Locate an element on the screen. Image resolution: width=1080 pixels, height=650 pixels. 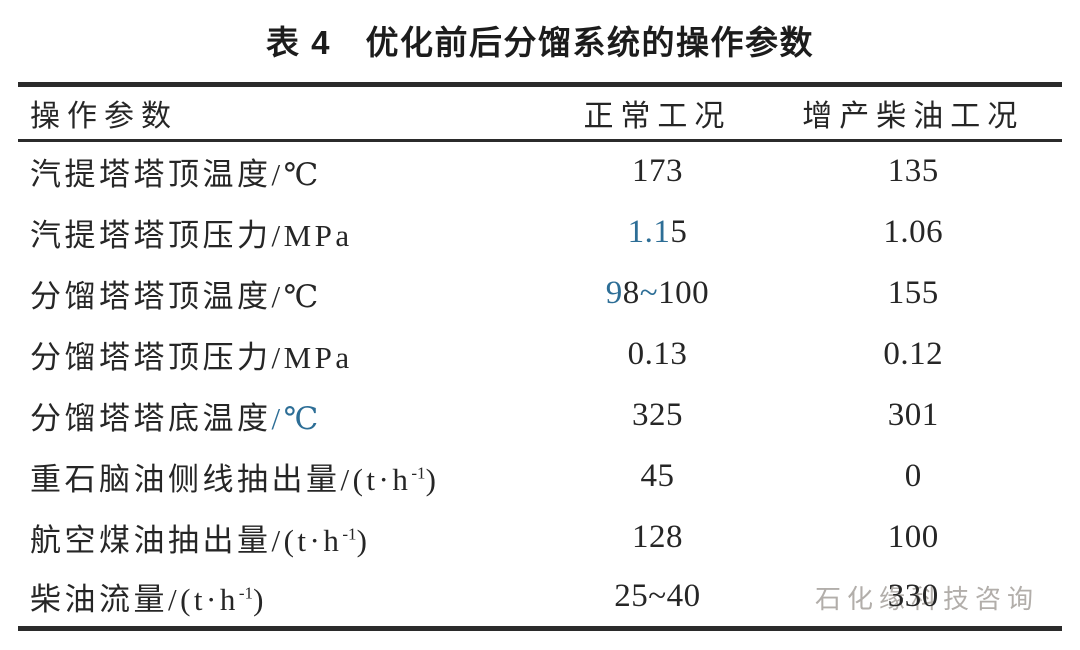
value-segment: 173 is located at coordinates (657, 171).